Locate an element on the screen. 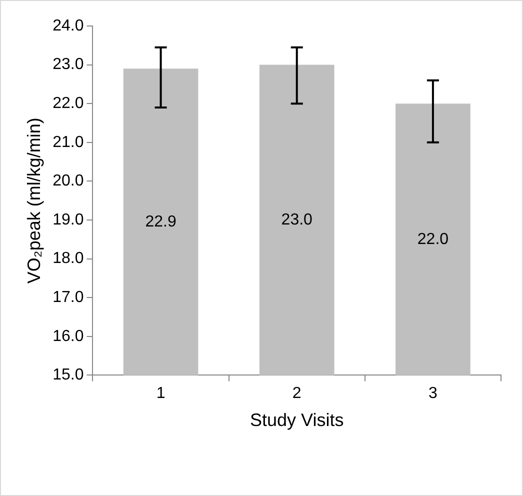 Image resolution: width=523 pixels, height=496 pixels. x-axis-title: Study Visits is located at coordinates (297, 420).